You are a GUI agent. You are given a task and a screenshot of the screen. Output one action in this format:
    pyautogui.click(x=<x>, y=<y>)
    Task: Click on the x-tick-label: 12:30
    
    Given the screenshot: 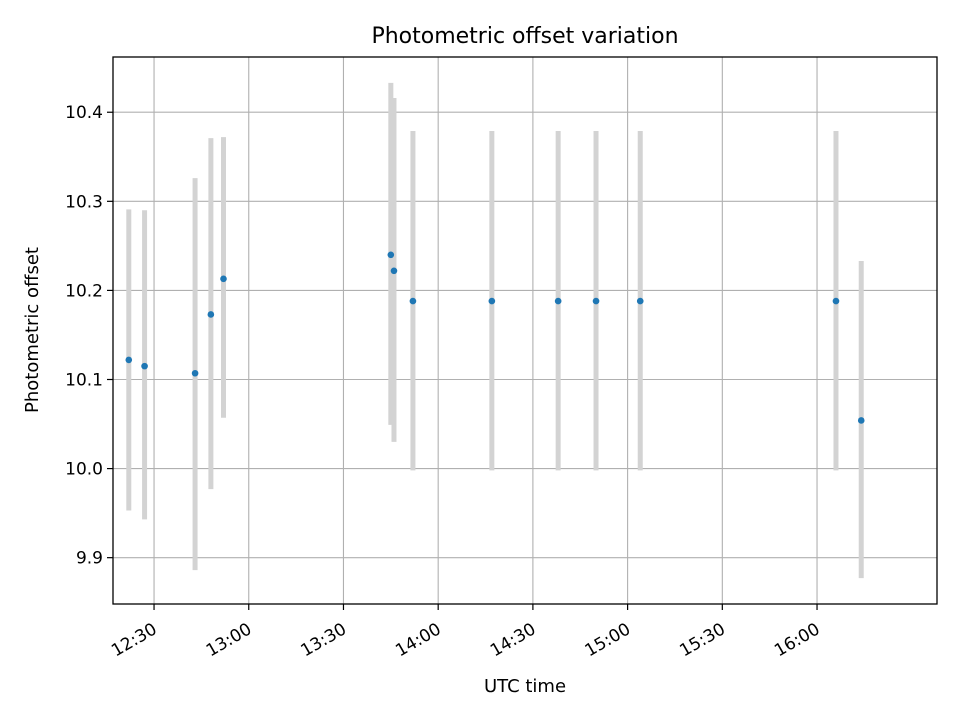 What is the action you would take?
    pyautogui.click(x=134, y=640)
    